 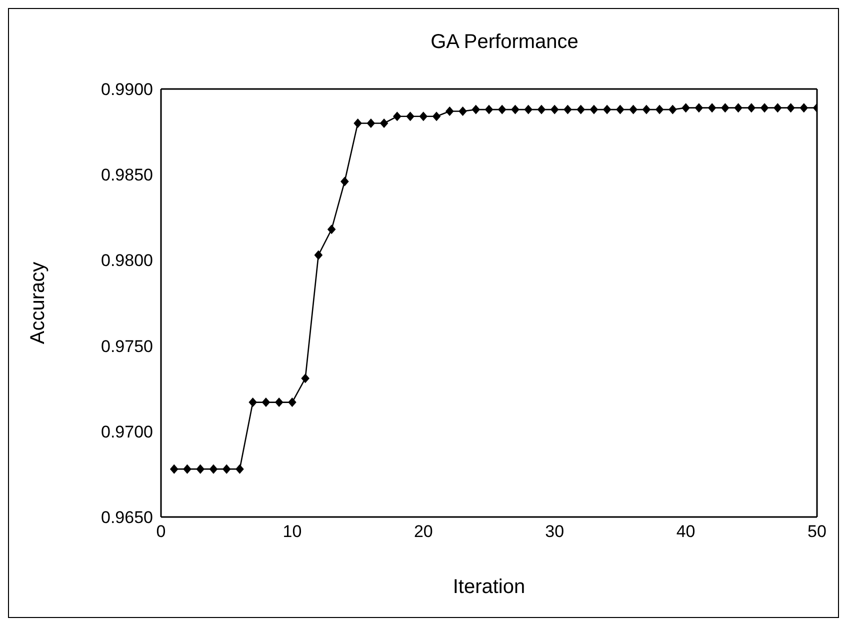 I want to click on x-tick-label: 40, so click(x=686, y=532).